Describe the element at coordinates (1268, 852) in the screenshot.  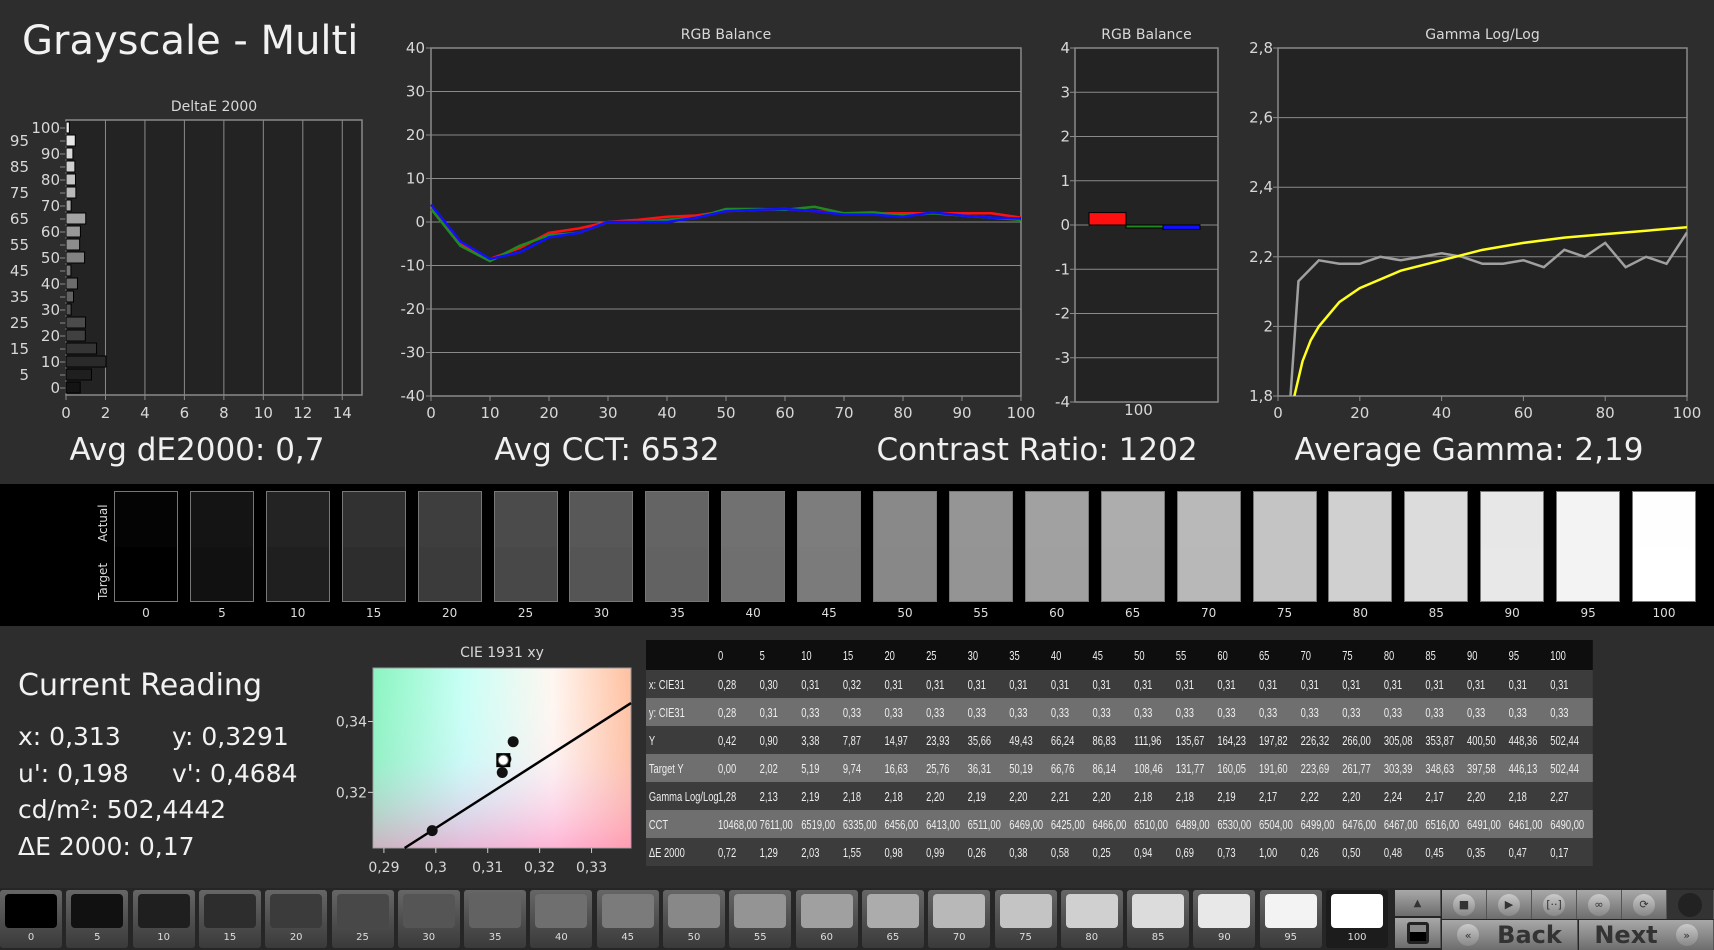
I see `table-cell: 1,00` at that location.